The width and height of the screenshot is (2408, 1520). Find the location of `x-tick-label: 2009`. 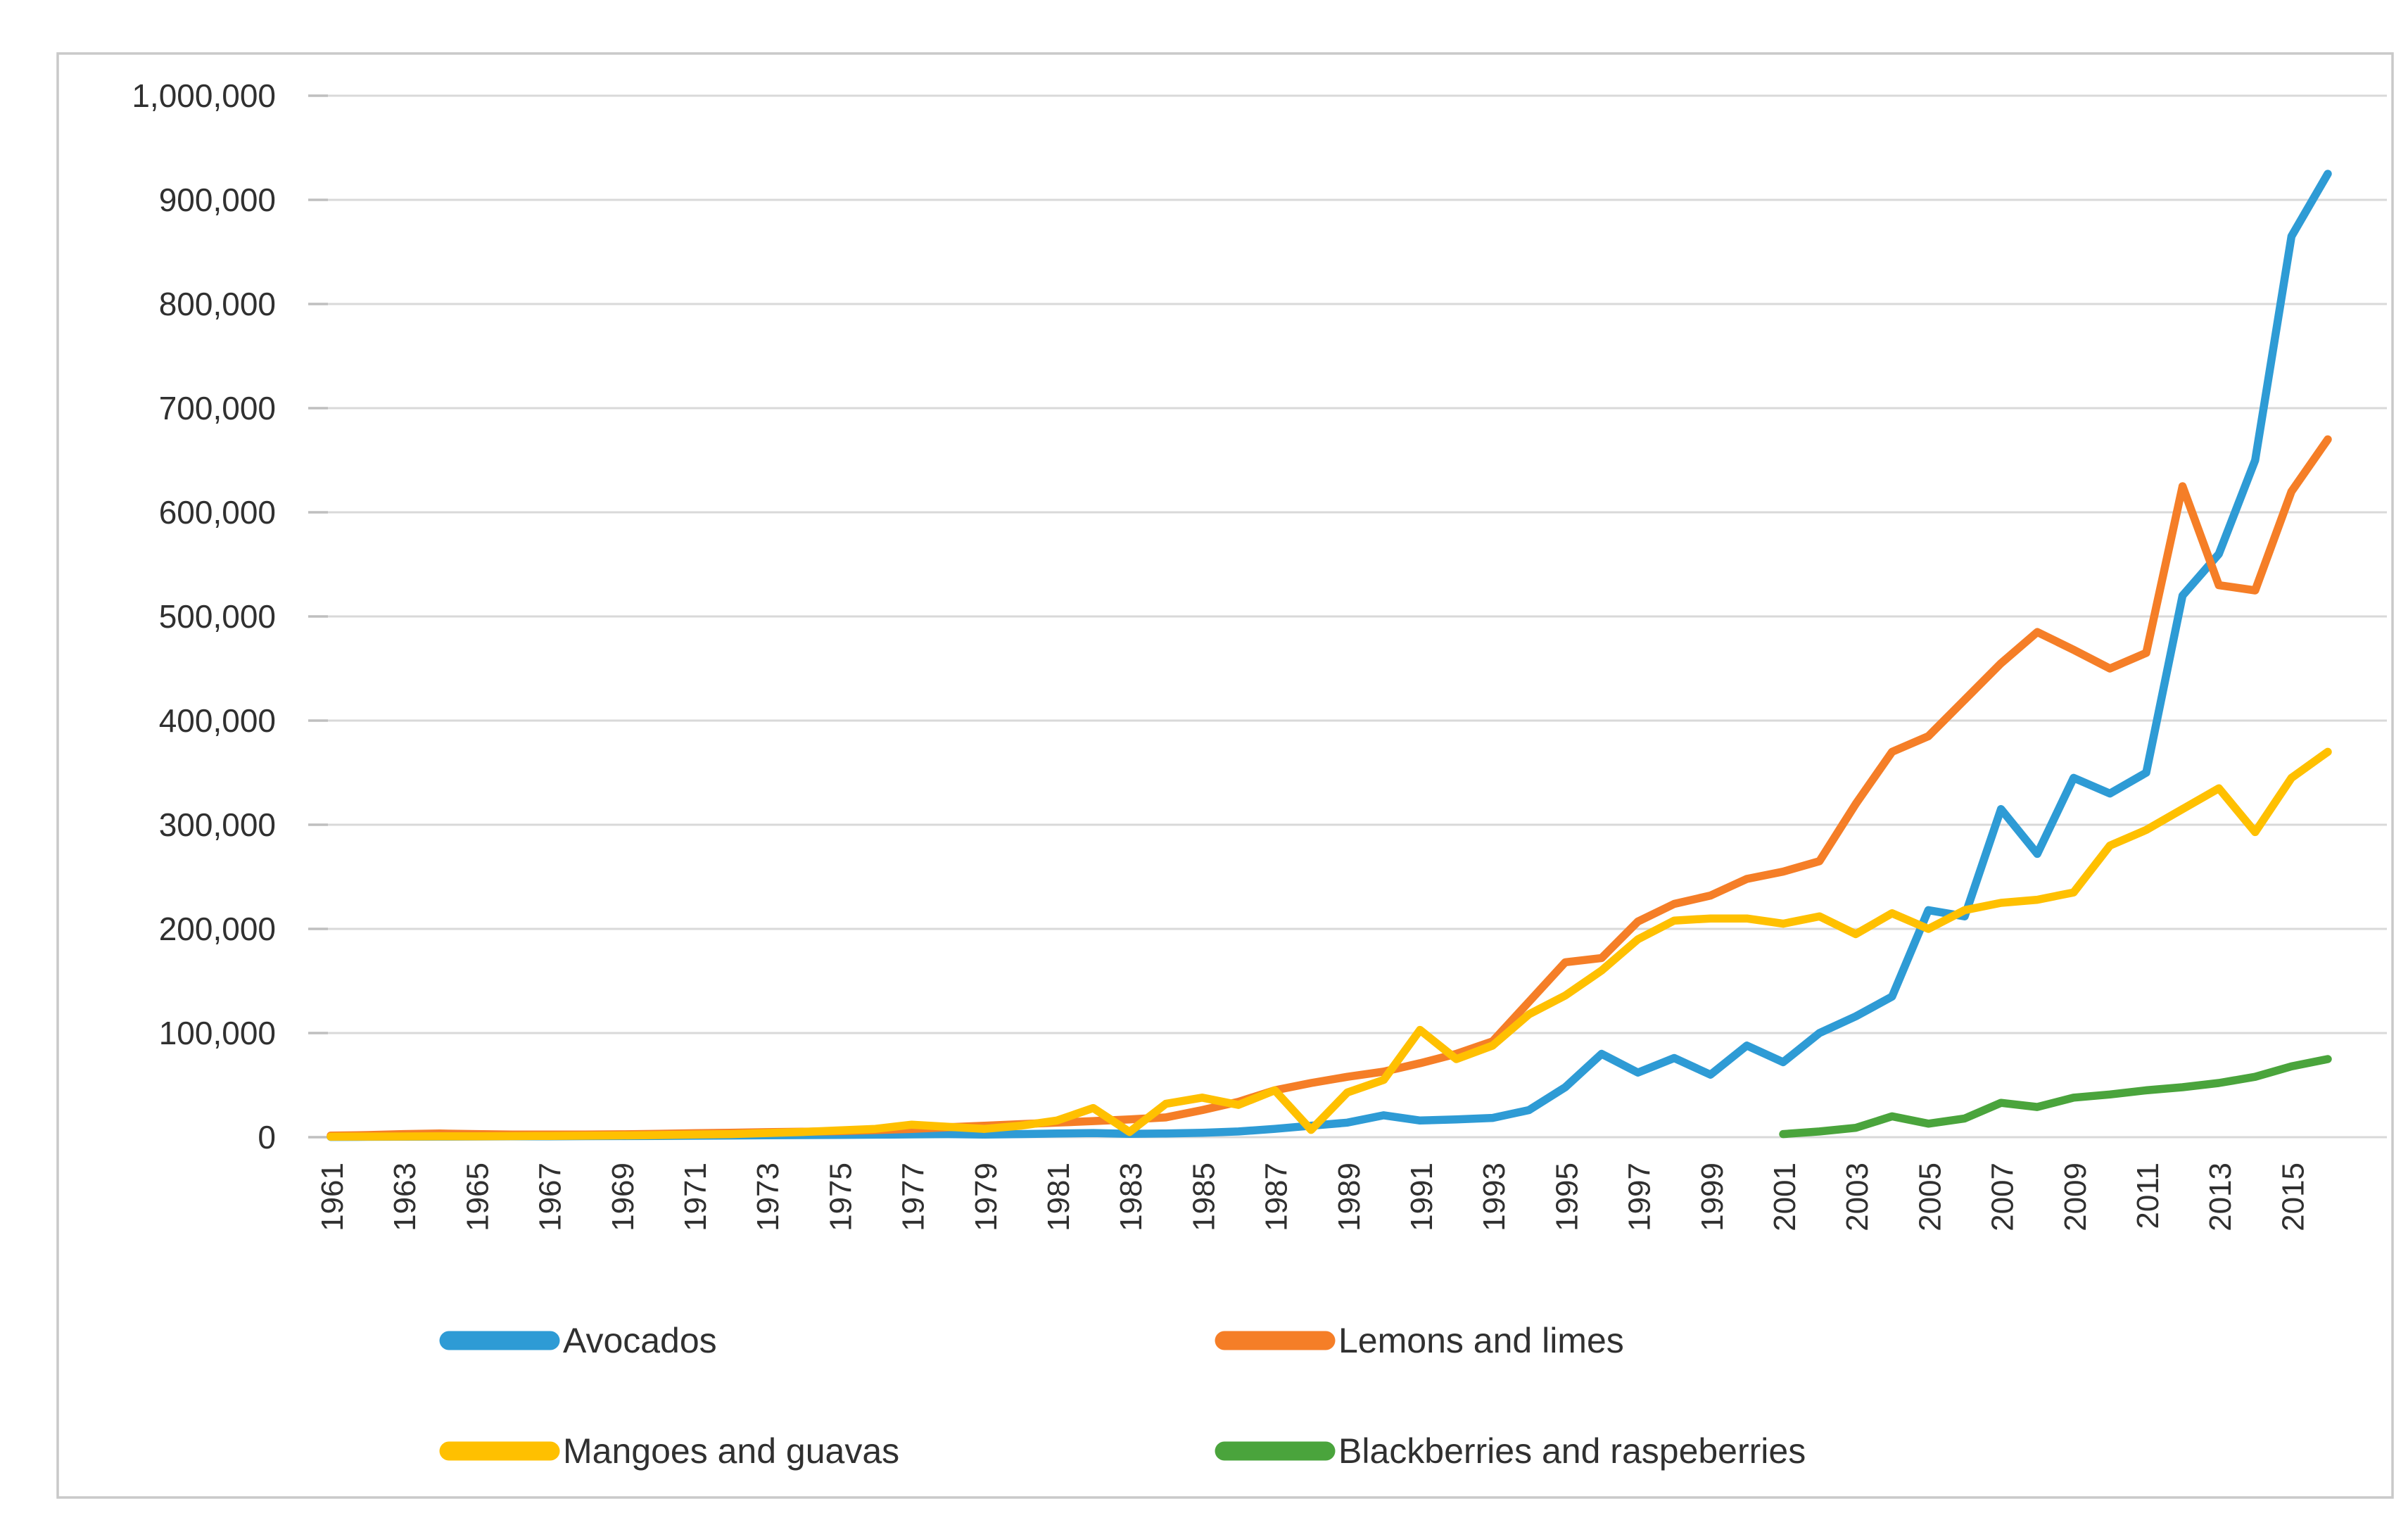

x-tick-label: 2009 is located at coordinates (2075, 1197).